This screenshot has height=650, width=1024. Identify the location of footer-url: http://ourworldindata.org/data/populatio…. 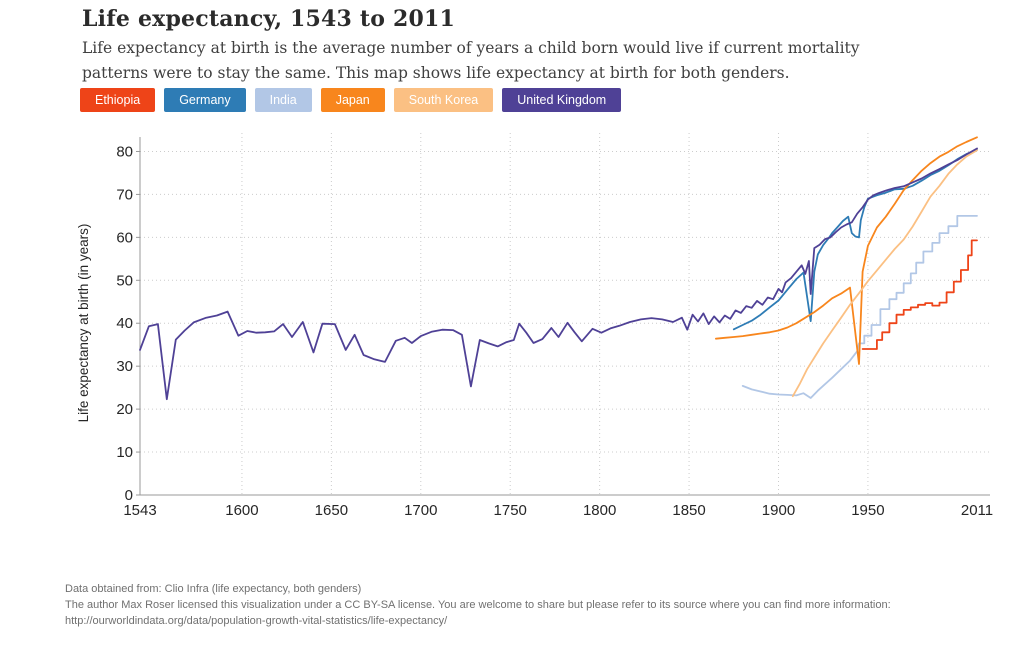
(256, 621).